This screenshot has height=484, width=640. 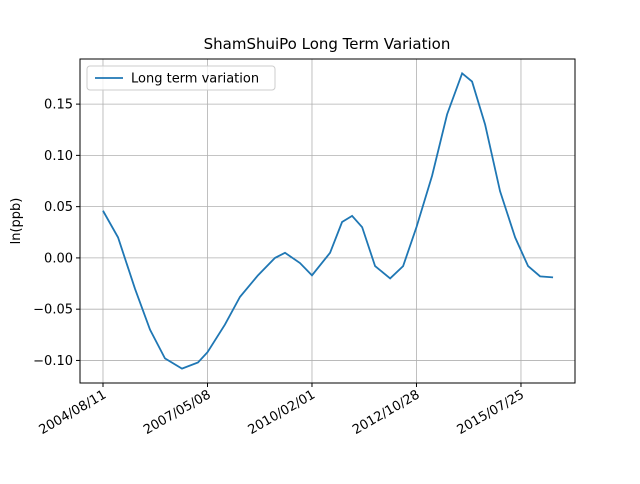 I want to click on x-tick-label: 2012/10/28, so click(x=386, y=412).